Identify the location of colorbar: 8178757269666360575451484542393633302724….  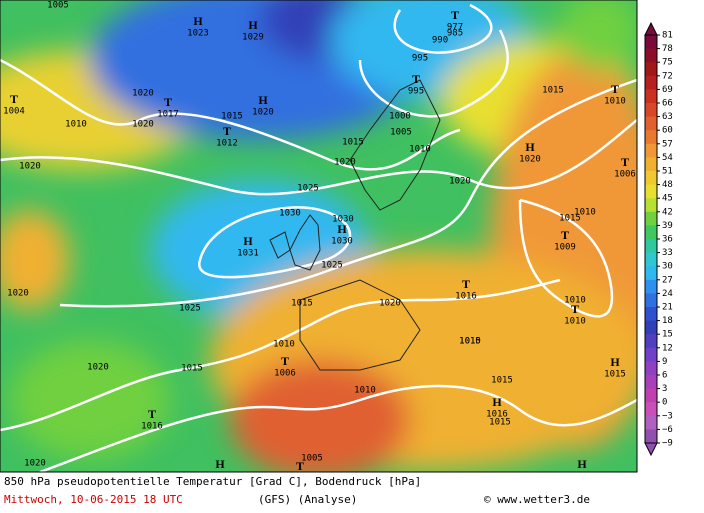
(658, 239).